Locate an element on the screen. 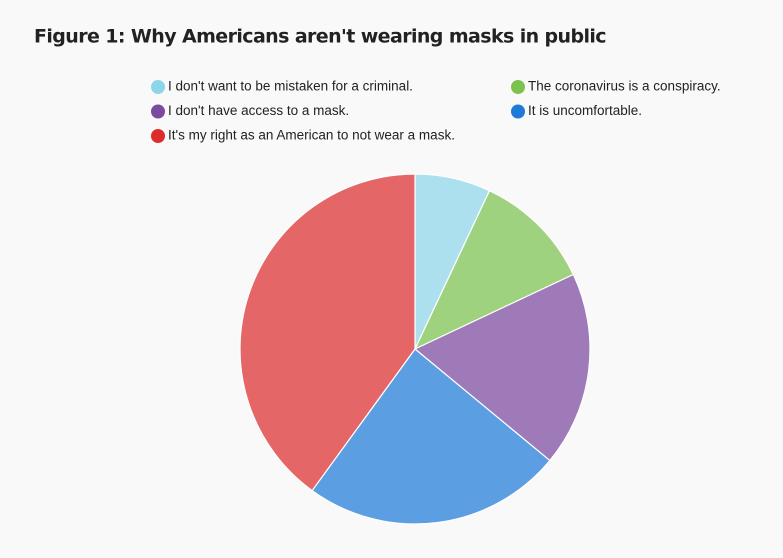 This screenshot has width=783, height=558. legend-label: The coronavirus is a conspiracy. is located at coordinates (624, 86).